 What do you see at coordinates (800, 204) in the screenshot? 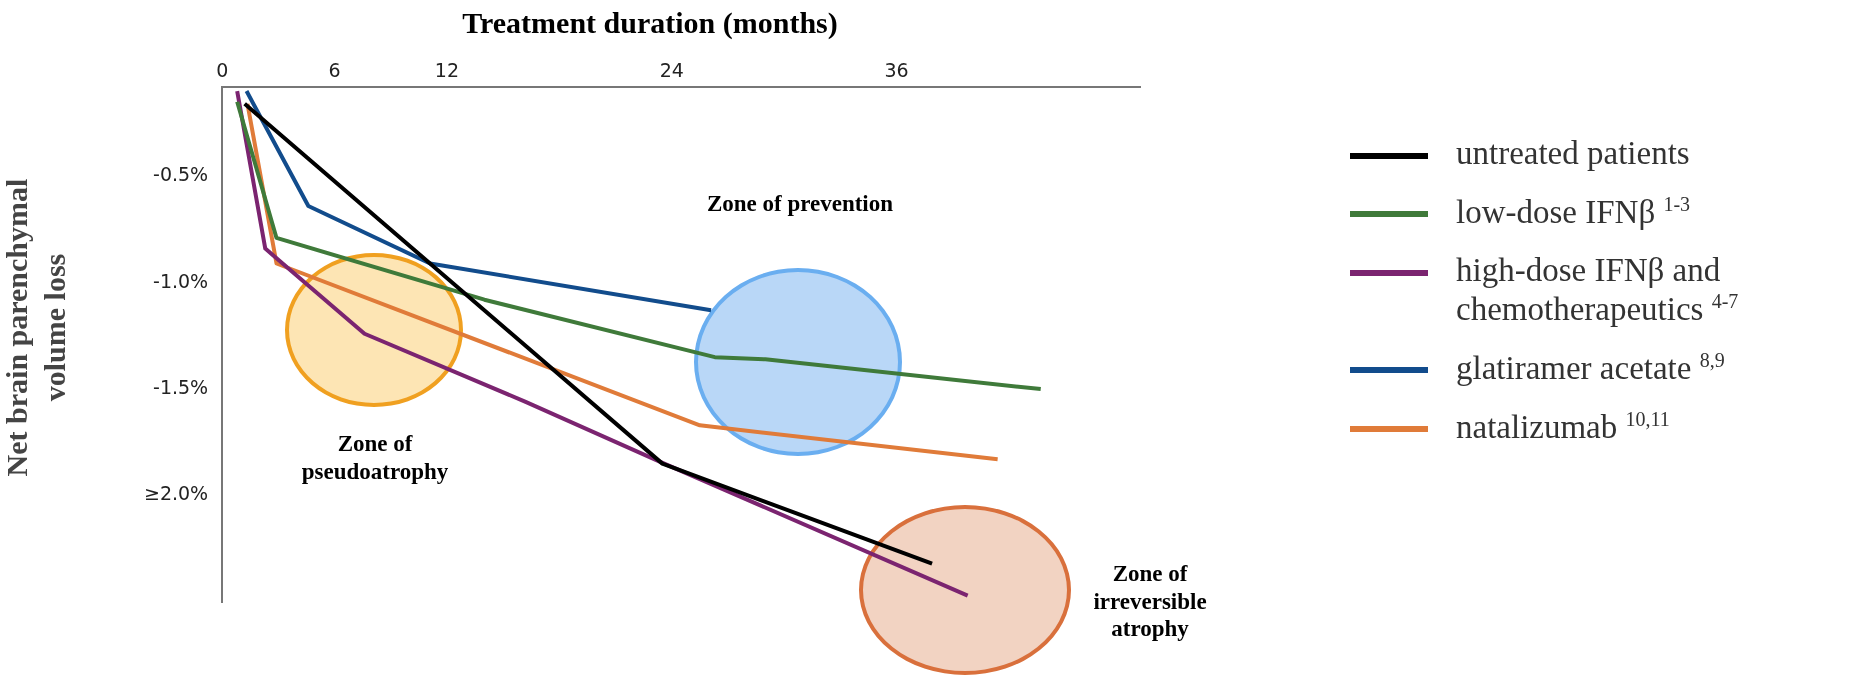
I see `annotation: Zone of prevention` at bounding box center [800, 204].